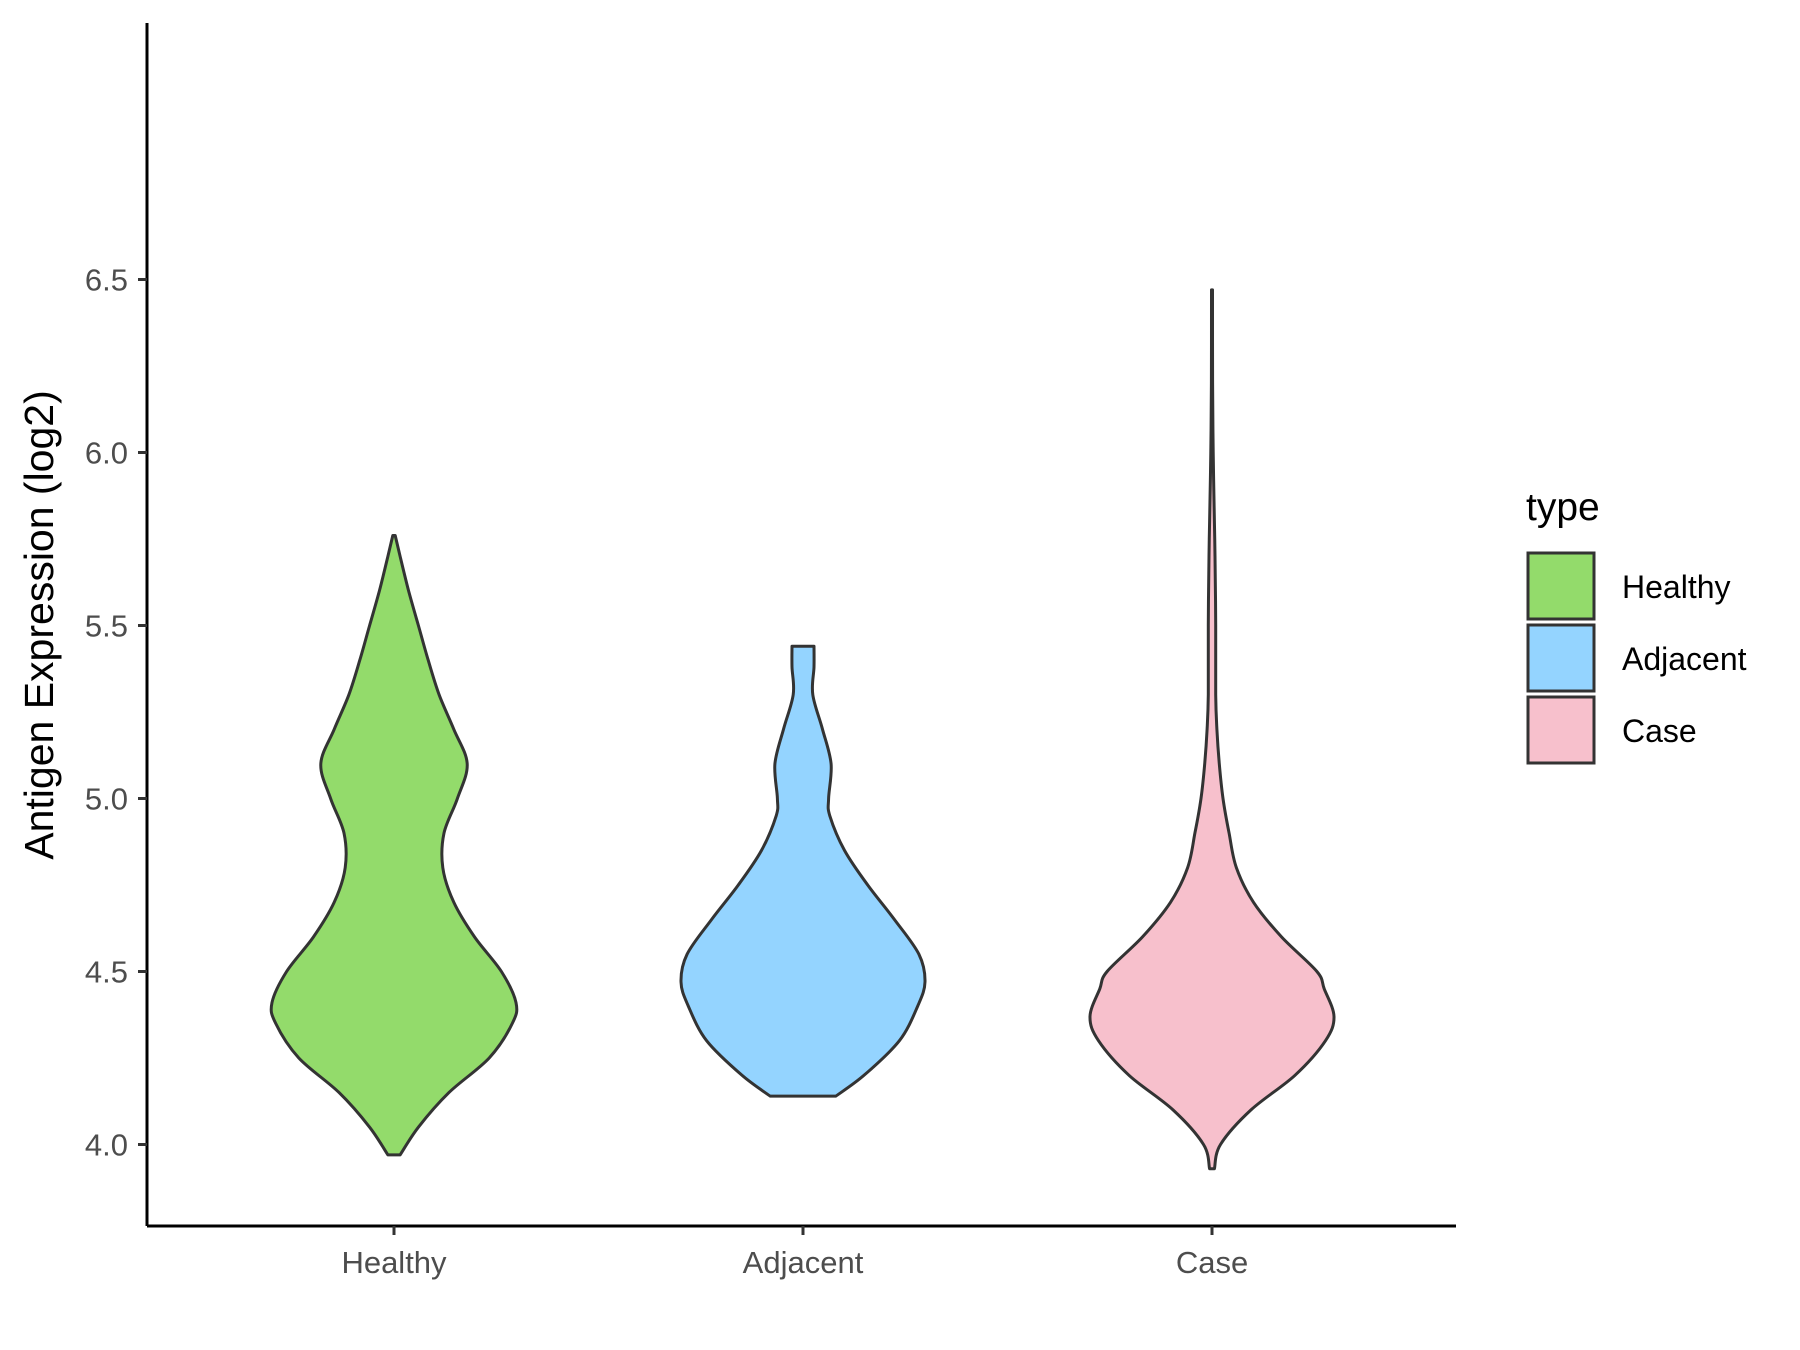 This screenshot has height=1350, width=1800. I want to click on legend-label-healthy: Healthy, so click(1676, 587).